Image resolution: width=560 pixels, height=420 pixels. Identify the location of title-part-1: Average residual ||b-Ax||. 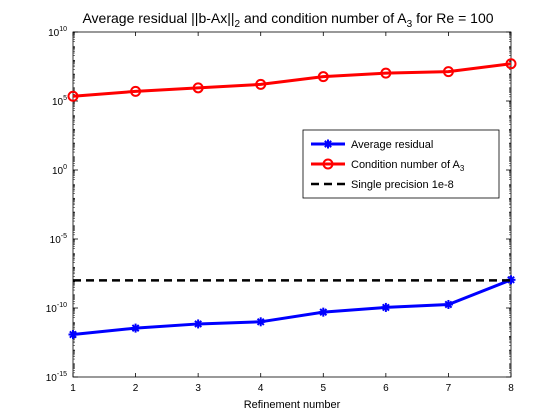
(158, 18).